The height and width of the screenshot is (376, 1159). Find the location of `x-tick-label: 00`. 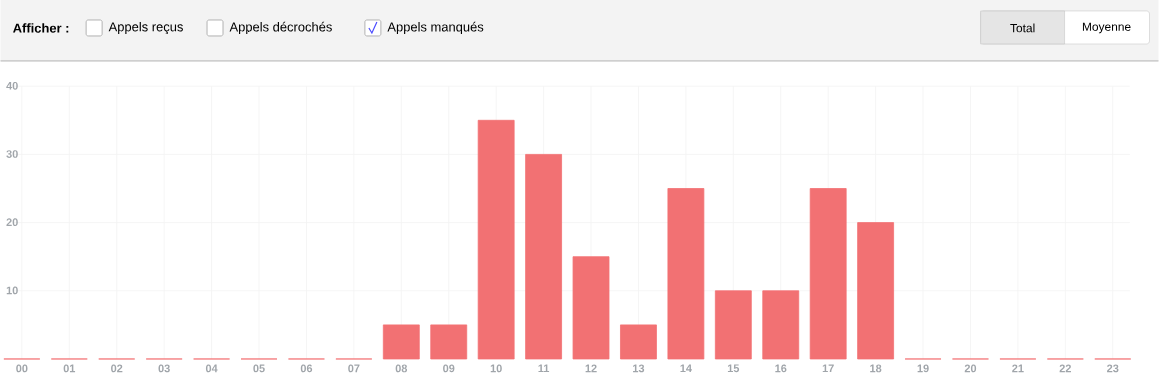

x-tick-label: 00 is located at coordinates (22, 368).